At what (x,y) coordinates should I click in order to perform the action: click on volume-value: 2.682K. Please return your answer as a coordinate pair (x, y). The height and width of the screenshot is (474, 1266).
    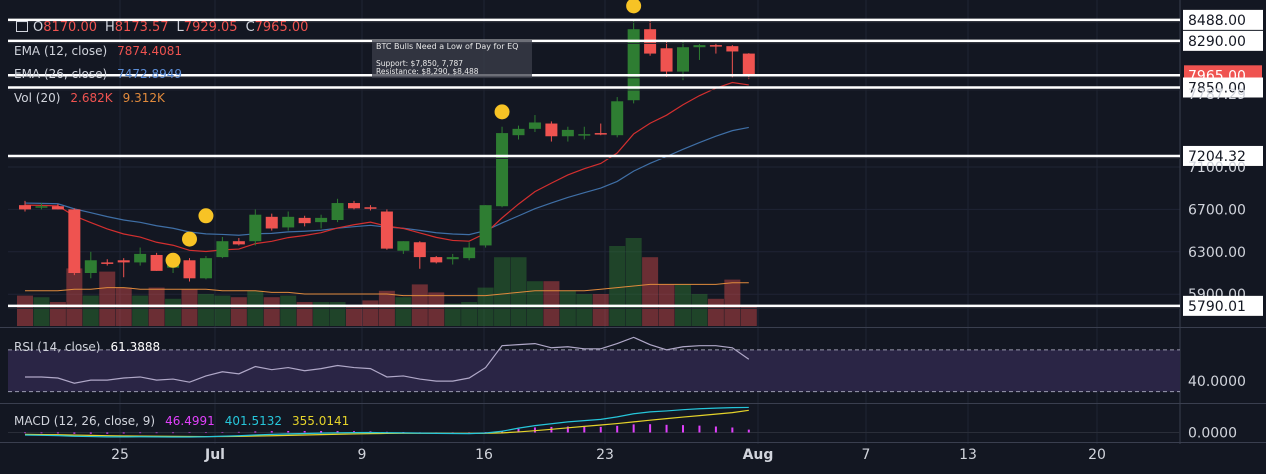
    Looking at the image, I should click on (91, 98).